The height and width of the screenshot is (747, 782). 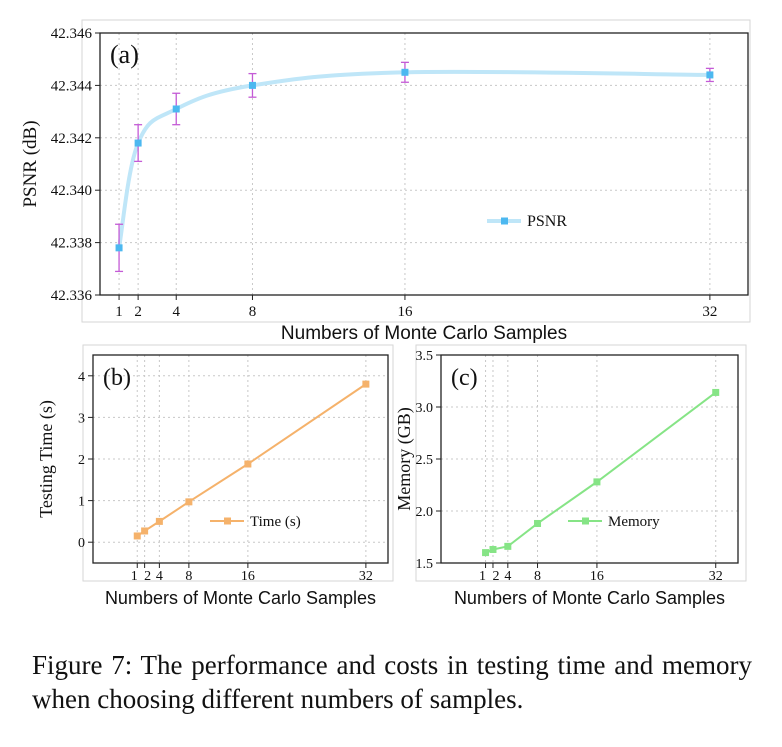 What do you see at coordinates (72, 86) in the screenshot?
I see `y-tick-label: 42.344` at bounding box center [72, 86].